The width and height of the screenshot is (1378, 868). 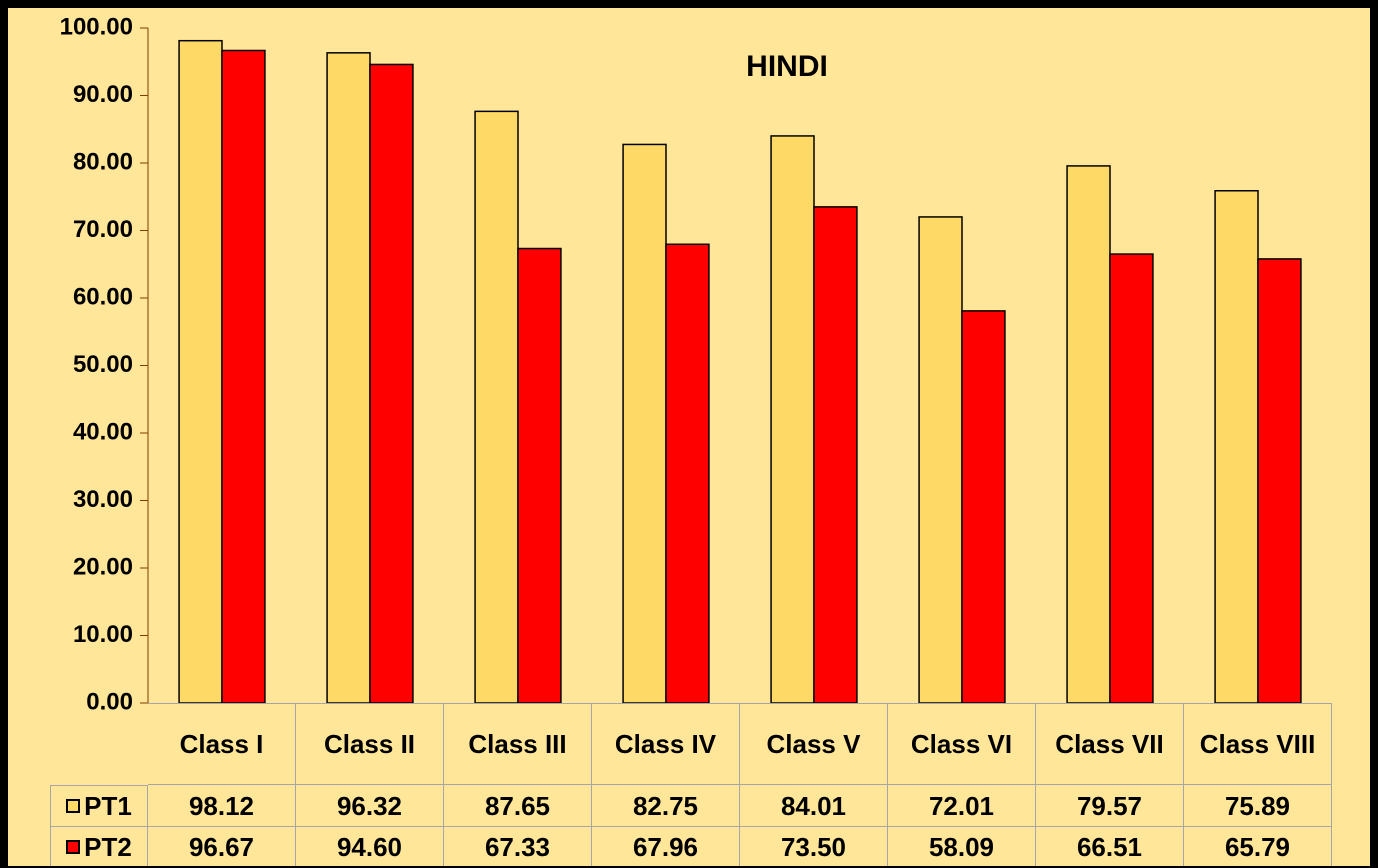 I want to click on data-table-value: 66.51, so click(x=1110, y=847).